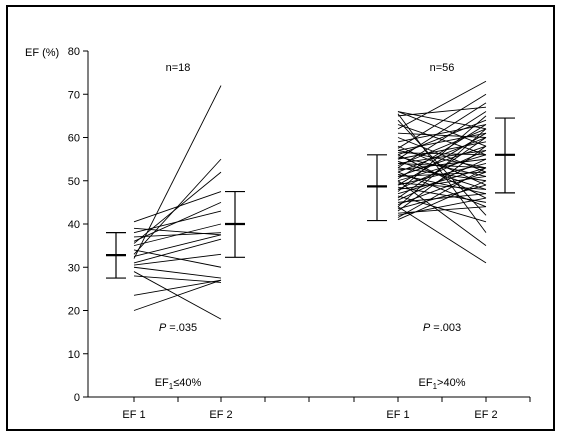  I want to click on n-label: n=56, so click(442, 68).